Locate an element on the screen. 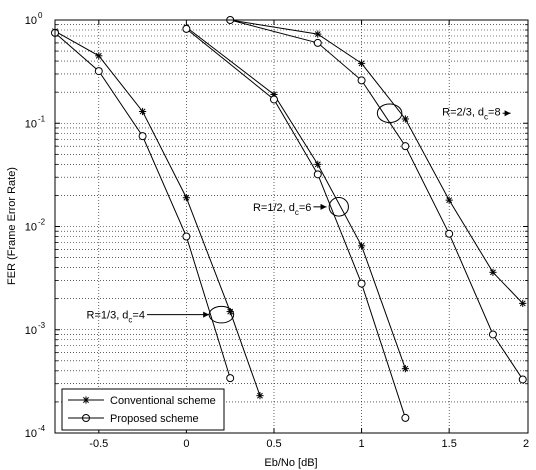 The width and height of the screenshot is (536, 470). y-tick-exp-2: -2 is located at coordinates (42, 222).